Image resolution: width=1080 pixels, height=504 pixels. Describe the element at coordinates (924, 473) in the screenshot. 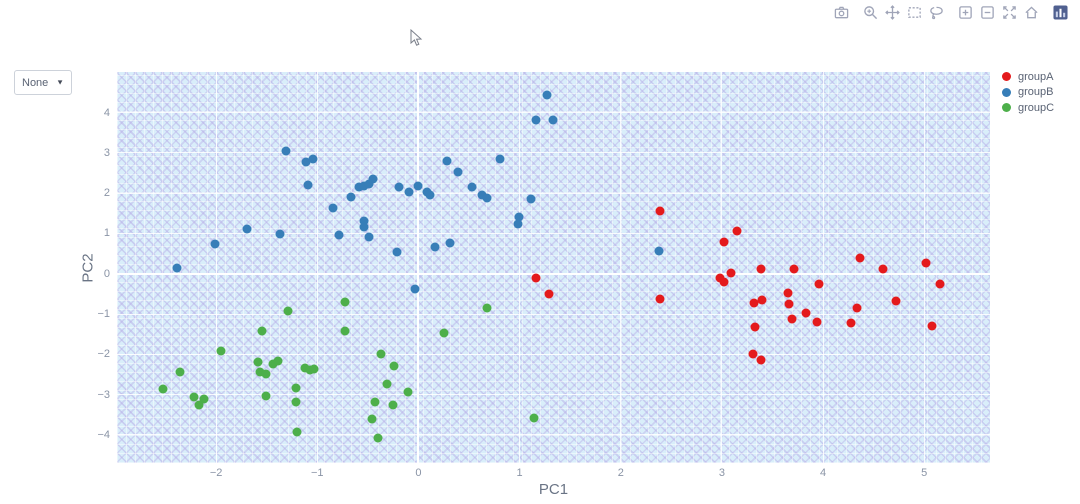

I see `x-tick-label: 5` at that location.